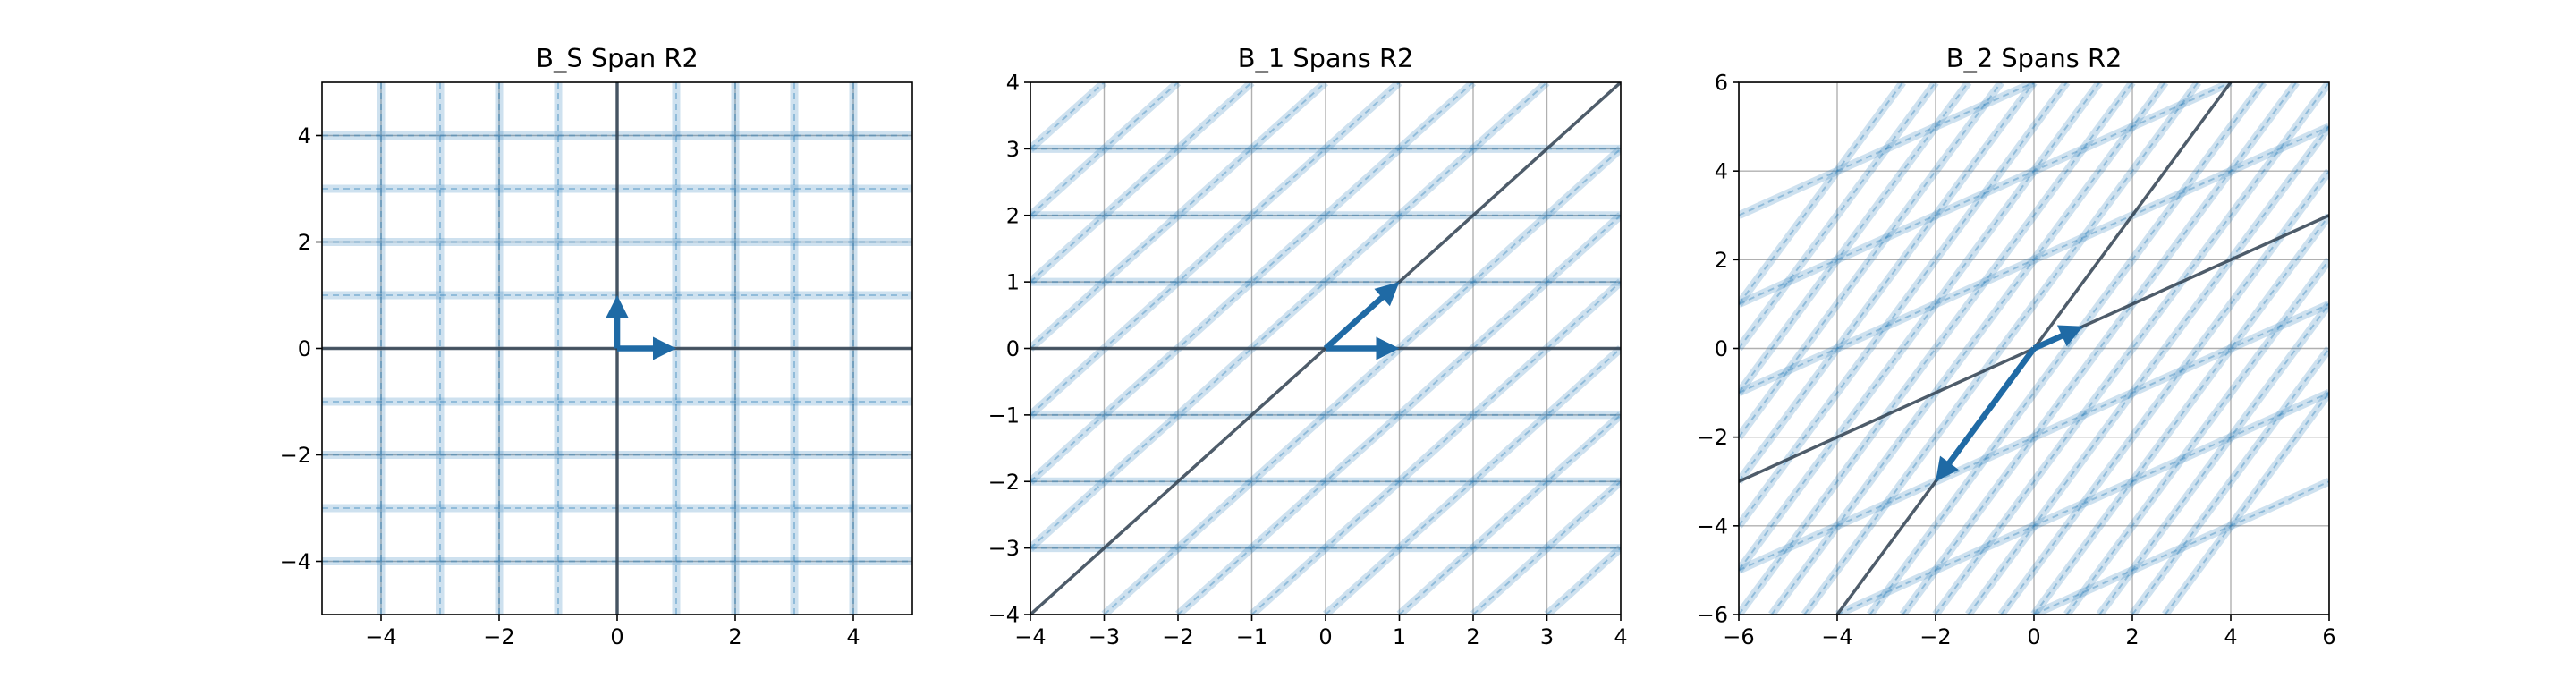  I want to click on y-tick-label: 3, so click(1013, 149).